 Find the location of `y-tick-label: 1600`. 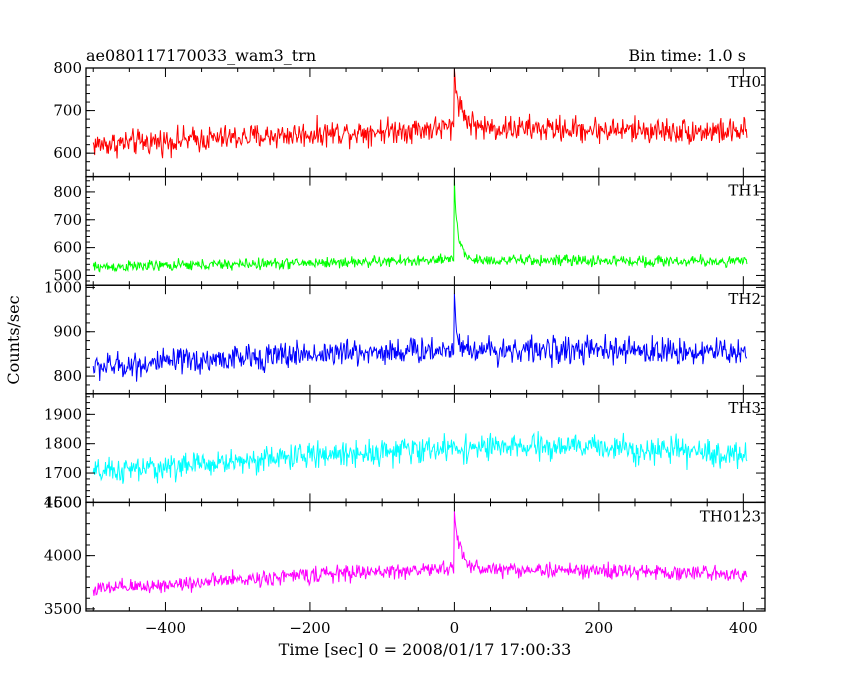

y-tick-label: 1600 is located at coordinates (63, 502).